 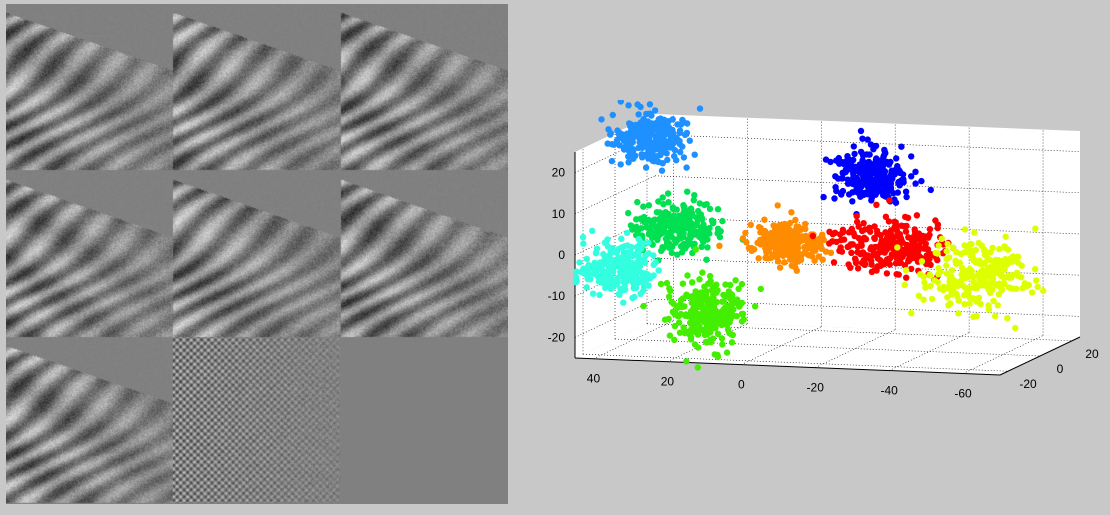 I want to click on y-axis-line, so click(x=1040, y=356).